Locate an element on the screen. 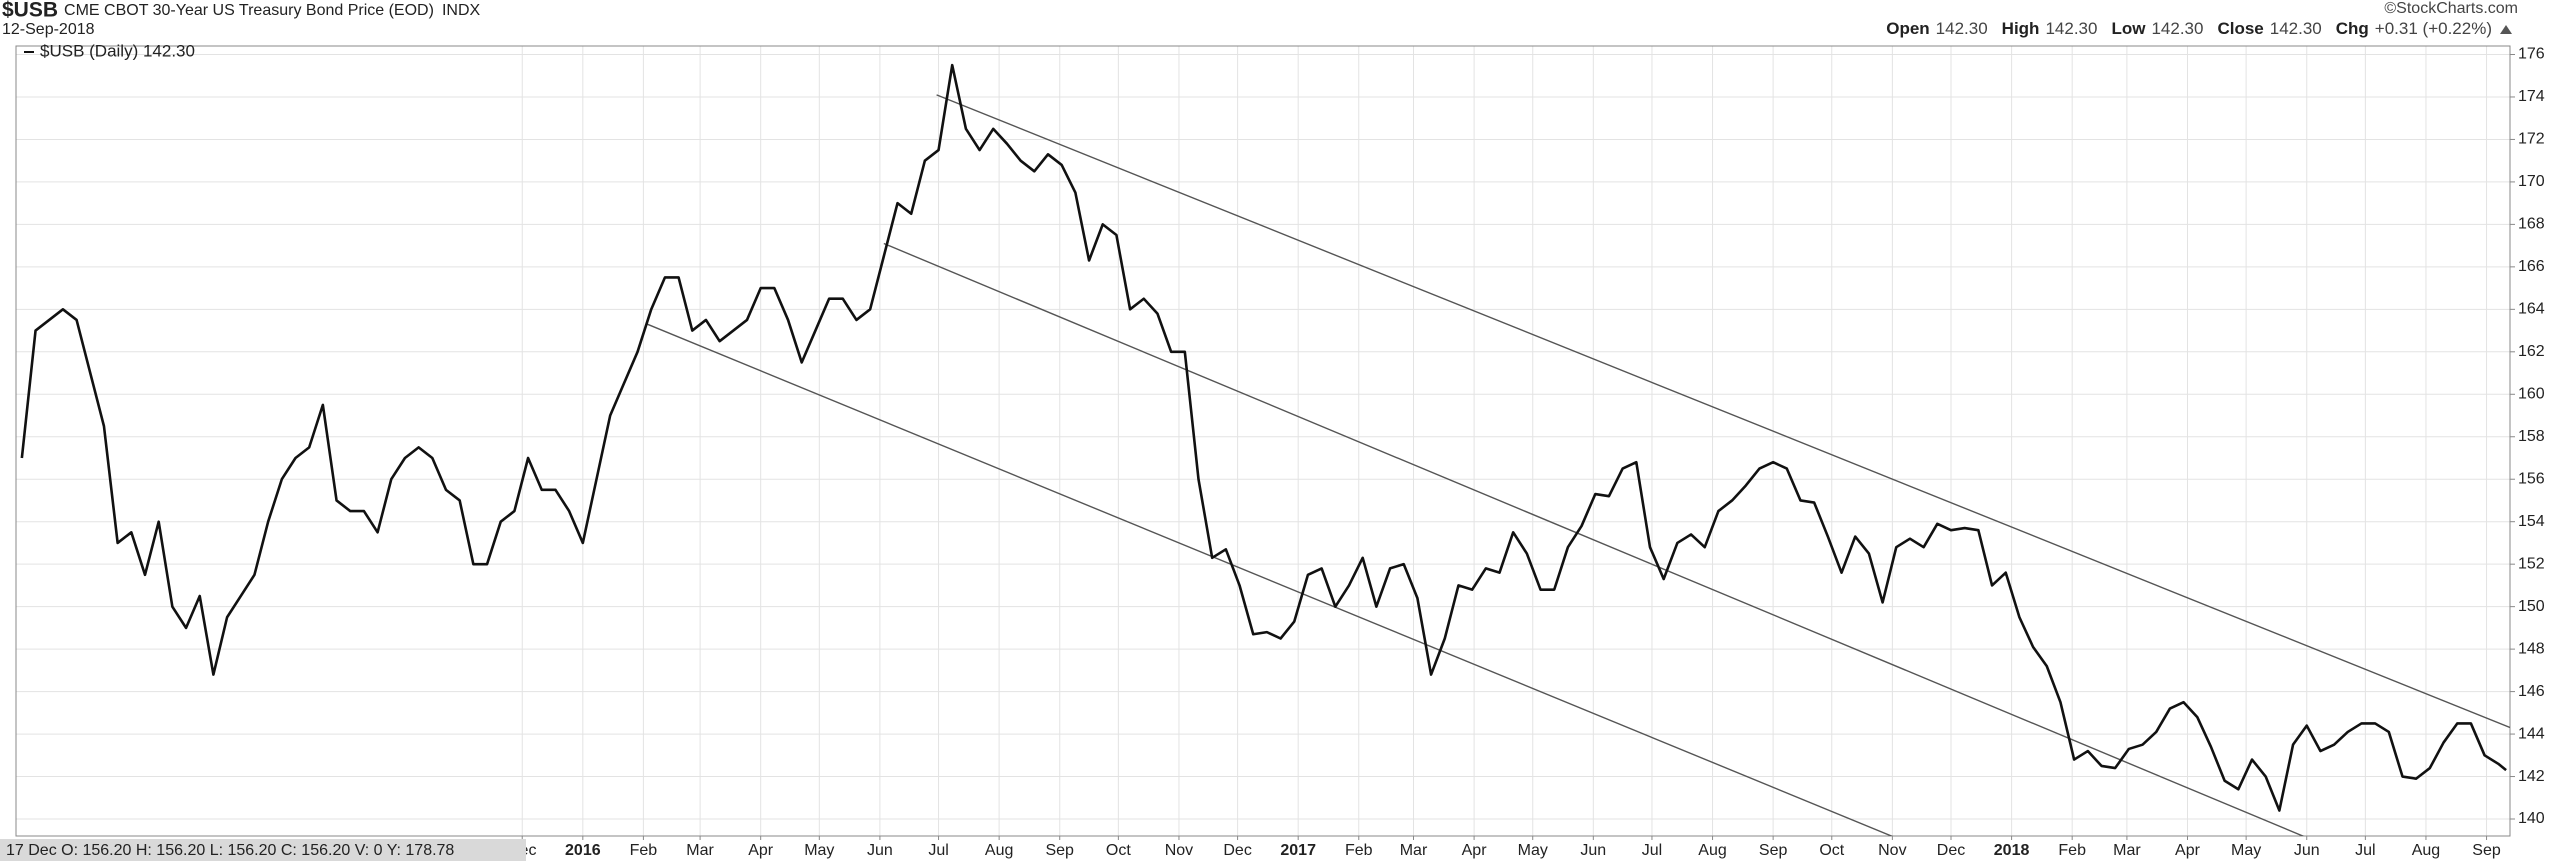 The width and height of the screenshot is (2560, 861). quote-label: Low is located at coordinates (2128, 28).